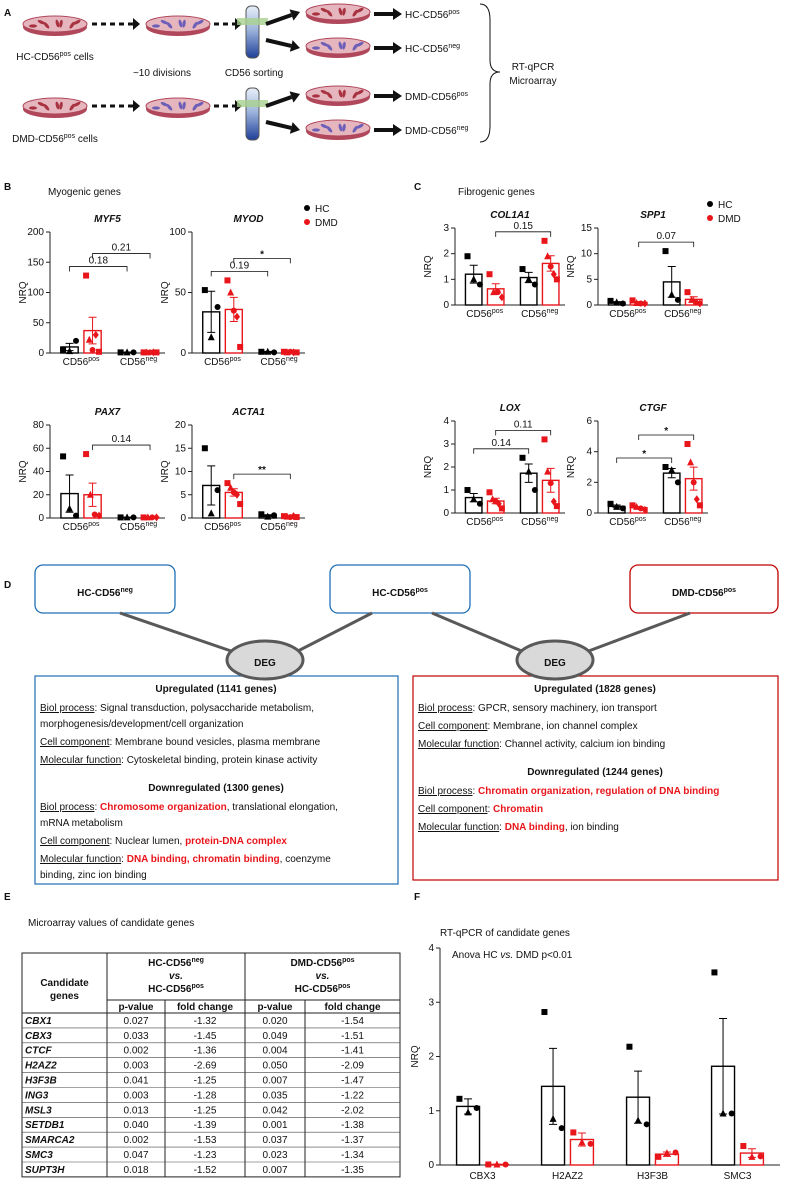  I want to click on y-tick-label: 2, so click(589, 482).